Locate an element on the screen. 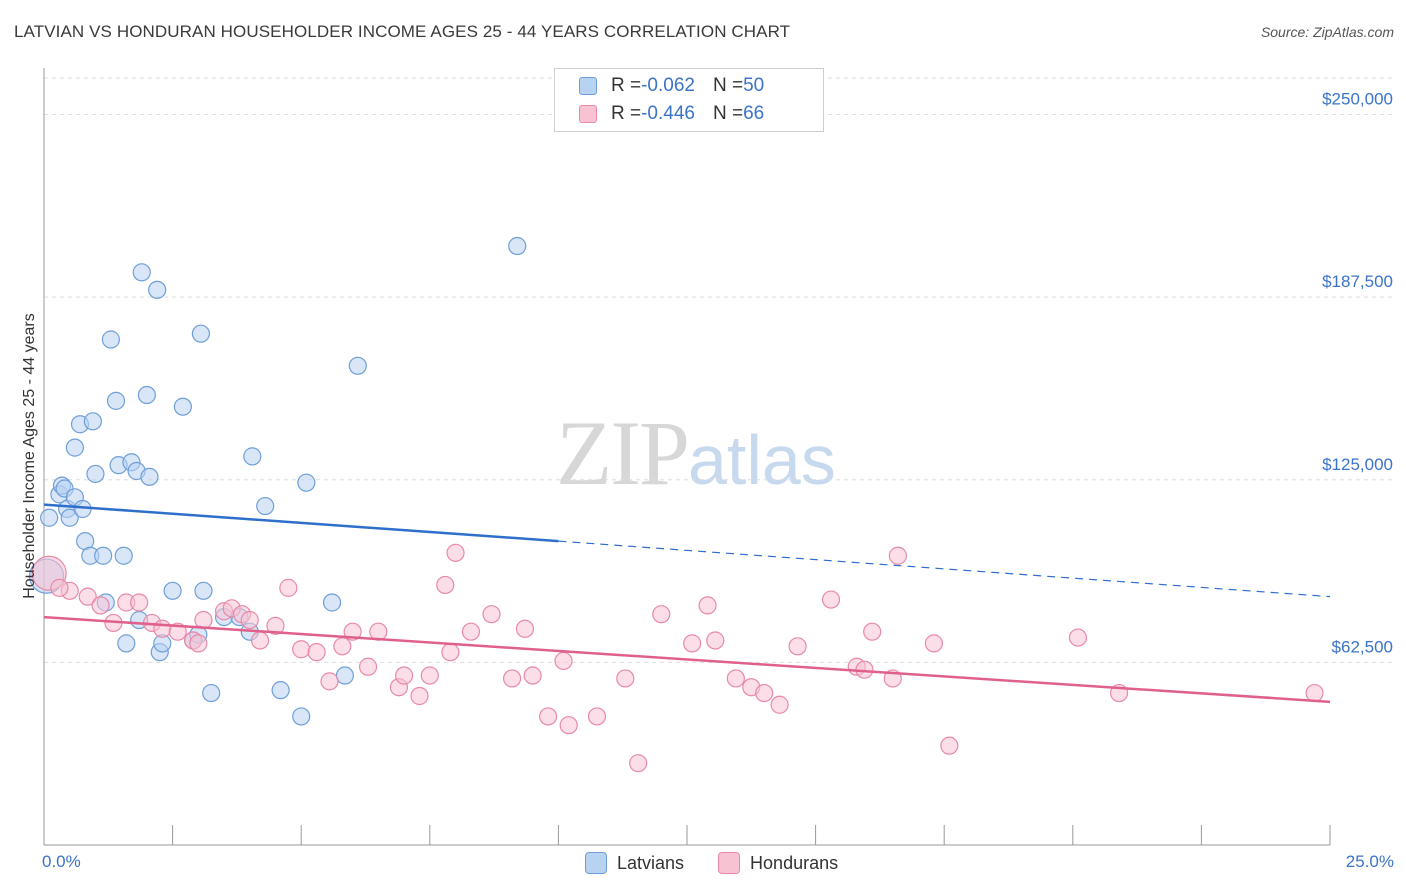 The height and width of the screenshot is (892, 1406). y-tick-label: $250,000 is located at coordinates (1357, 99).